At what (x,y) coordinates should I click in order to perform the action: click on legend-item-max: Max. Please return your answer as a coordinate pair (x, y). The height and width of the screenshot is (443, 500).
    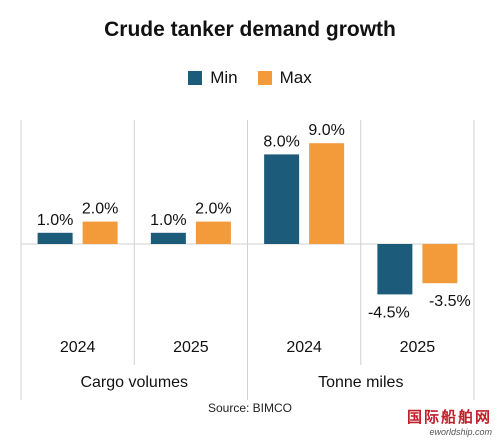
    Looking at the image, I should click on (284, 78).